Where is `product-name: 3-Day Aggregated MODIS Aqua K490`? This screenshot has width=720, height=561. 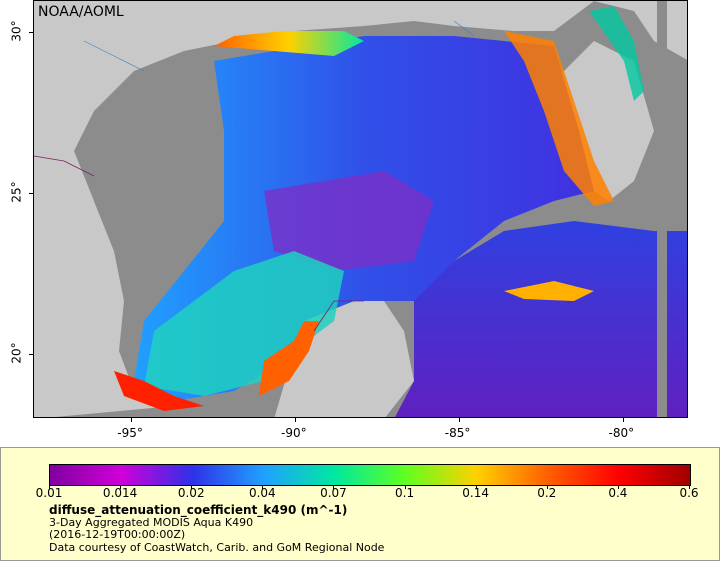
product-name: 3-Day Aggregated MODIS Aqua K490 is located at coordinates (151, 522).